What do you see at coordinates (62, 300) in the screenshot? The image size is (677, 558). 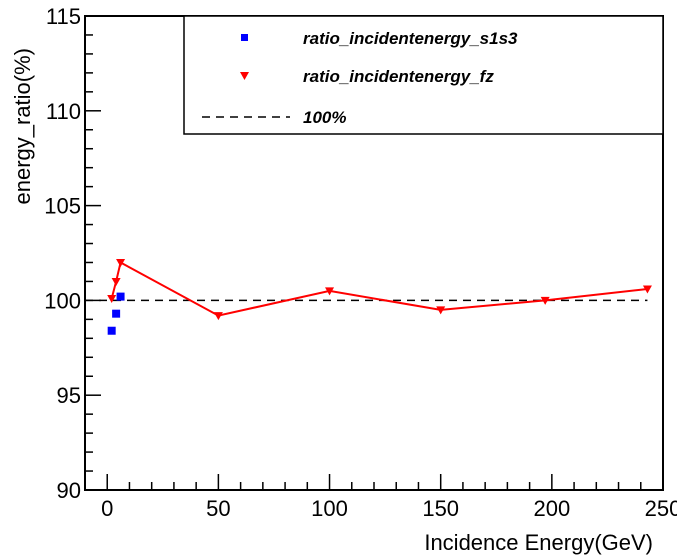 I see `y-tick-label: 100` at bounding box center [62, 300].